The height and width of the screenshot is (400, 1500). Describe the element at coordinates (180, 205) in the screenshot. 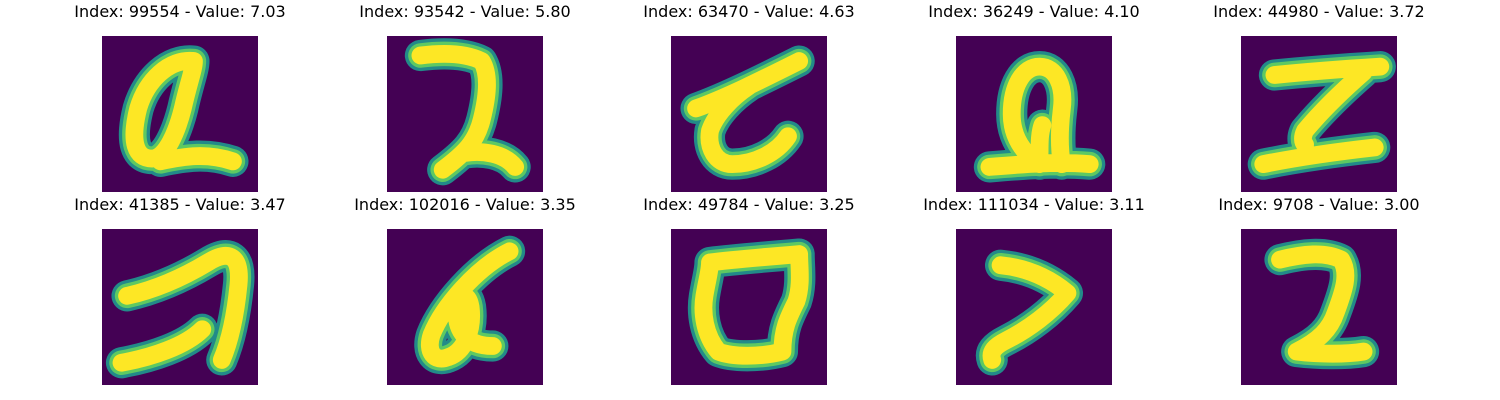

I see `panel-title: Index: 41385 - Value: 3.47` at that location.